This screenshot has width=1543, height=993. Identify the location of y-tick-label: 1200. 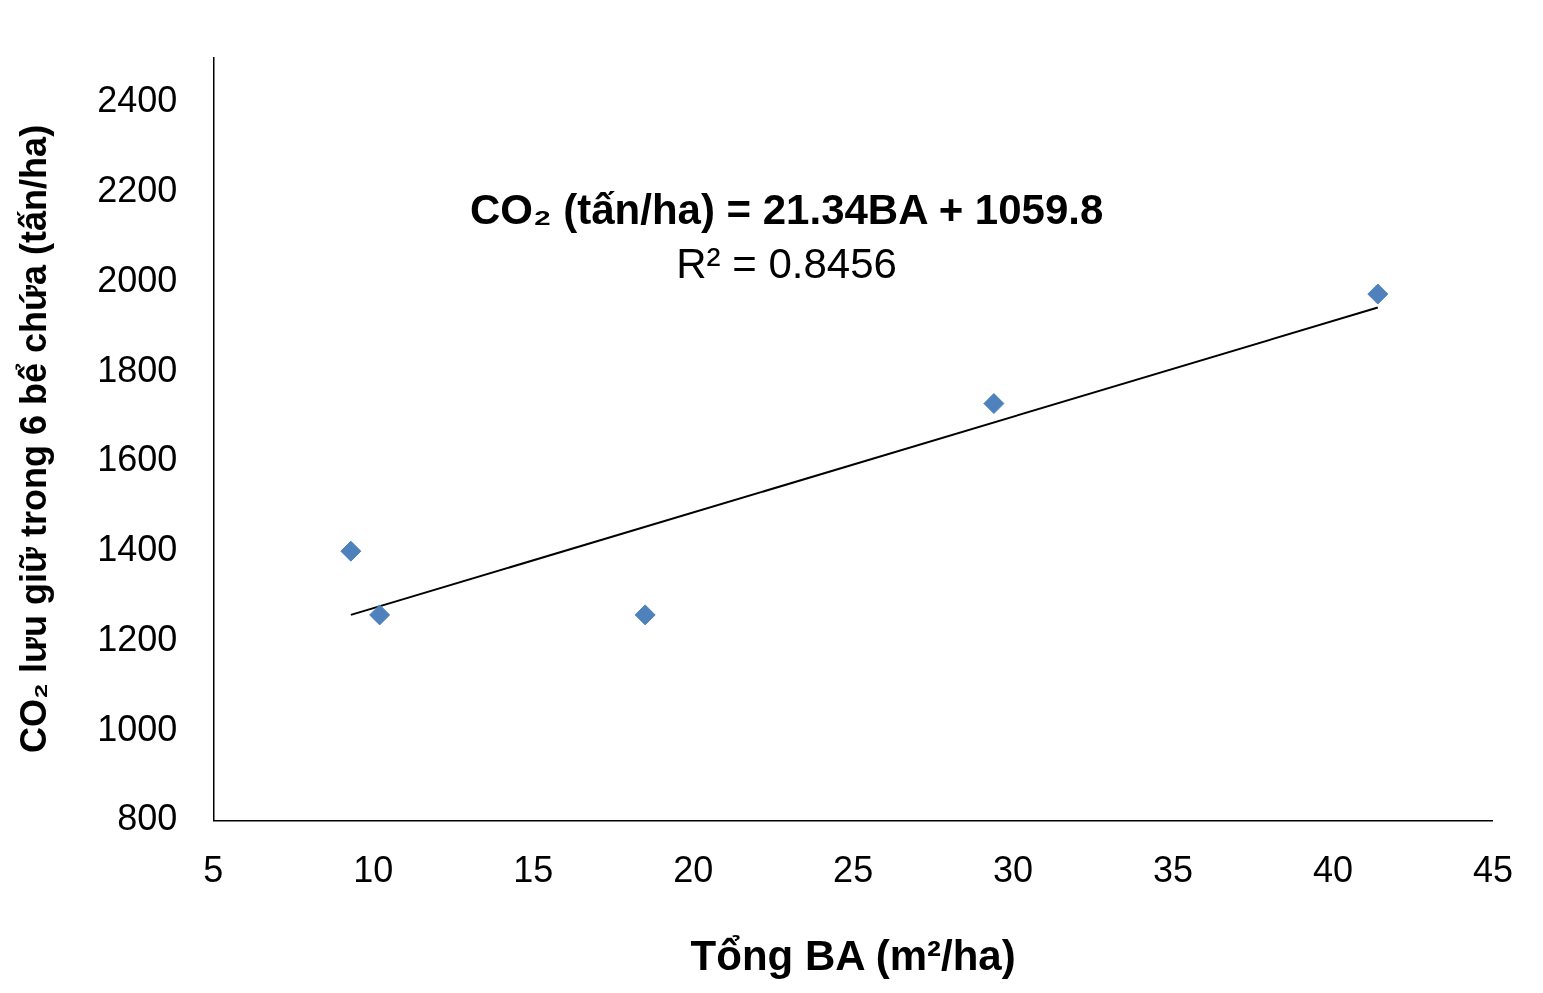
(137, 638).